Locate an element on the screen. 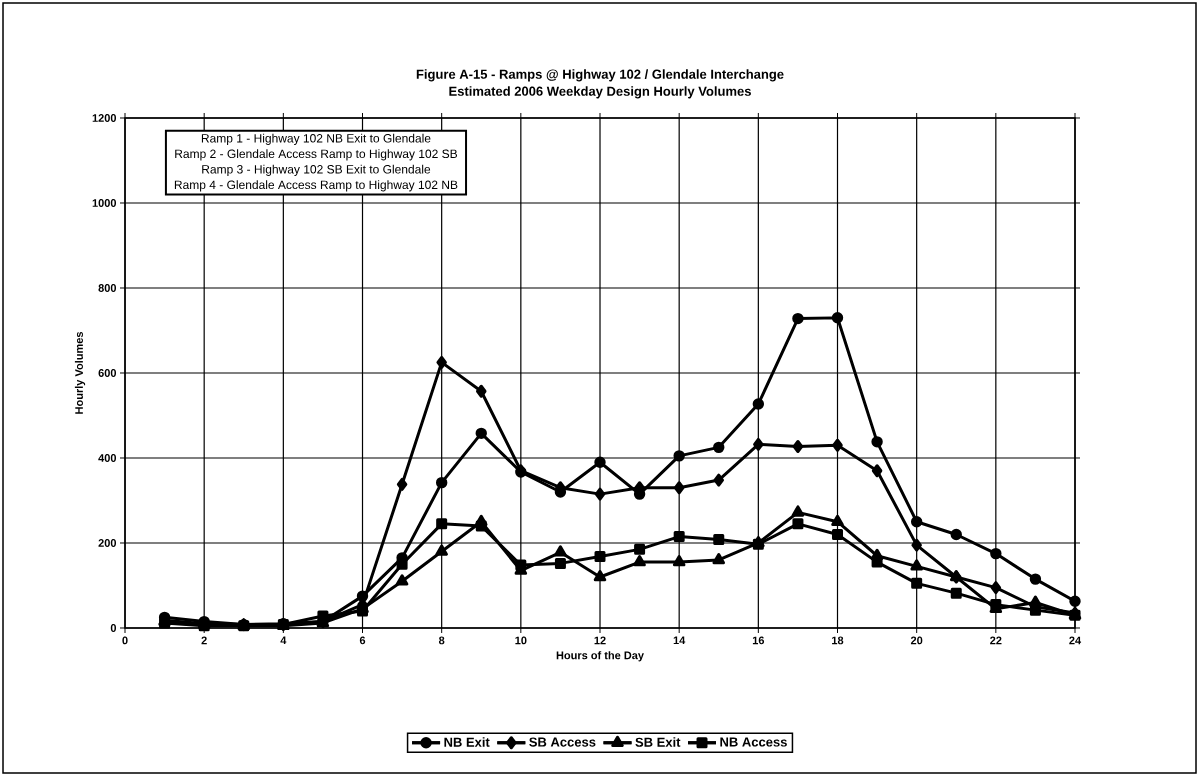 This screenshot has width=1199, height=776. y-tick-label: 1200 is located at coordinates (104, 118).